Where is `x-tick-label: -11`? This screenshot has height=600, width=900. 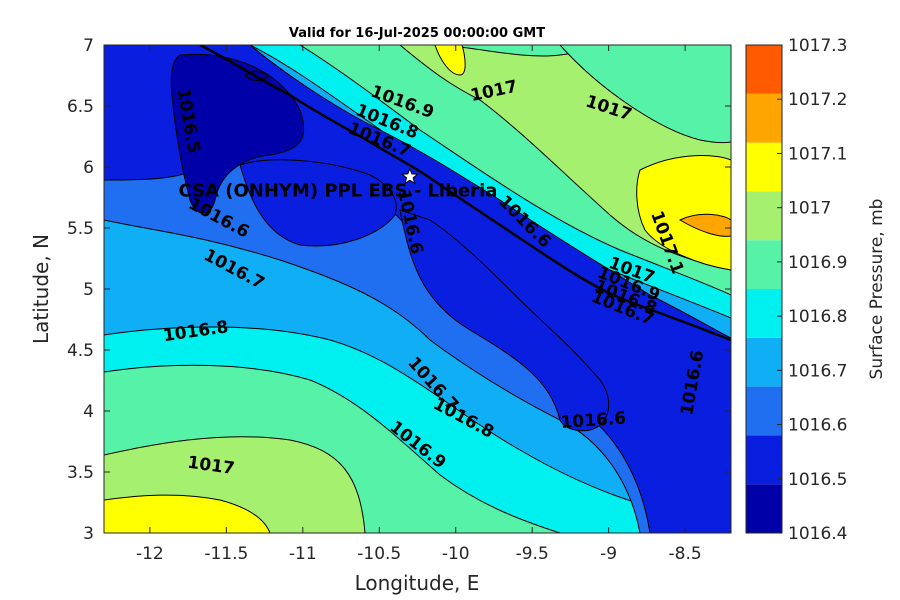
x-tick-label: -11 is located at coordinates (303, 554).